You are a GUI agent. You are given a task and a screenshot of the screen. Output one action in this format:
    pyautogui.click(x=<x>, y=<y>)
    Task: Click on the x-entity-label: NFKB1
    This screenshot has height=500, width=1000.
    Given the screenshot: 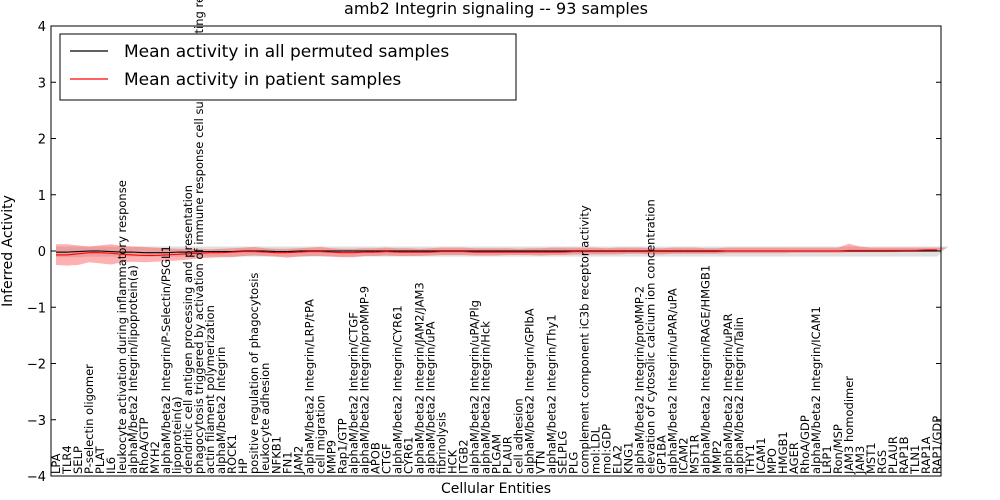 What is the action you would take?
    pyautogui.click(x=276, y=455)
    